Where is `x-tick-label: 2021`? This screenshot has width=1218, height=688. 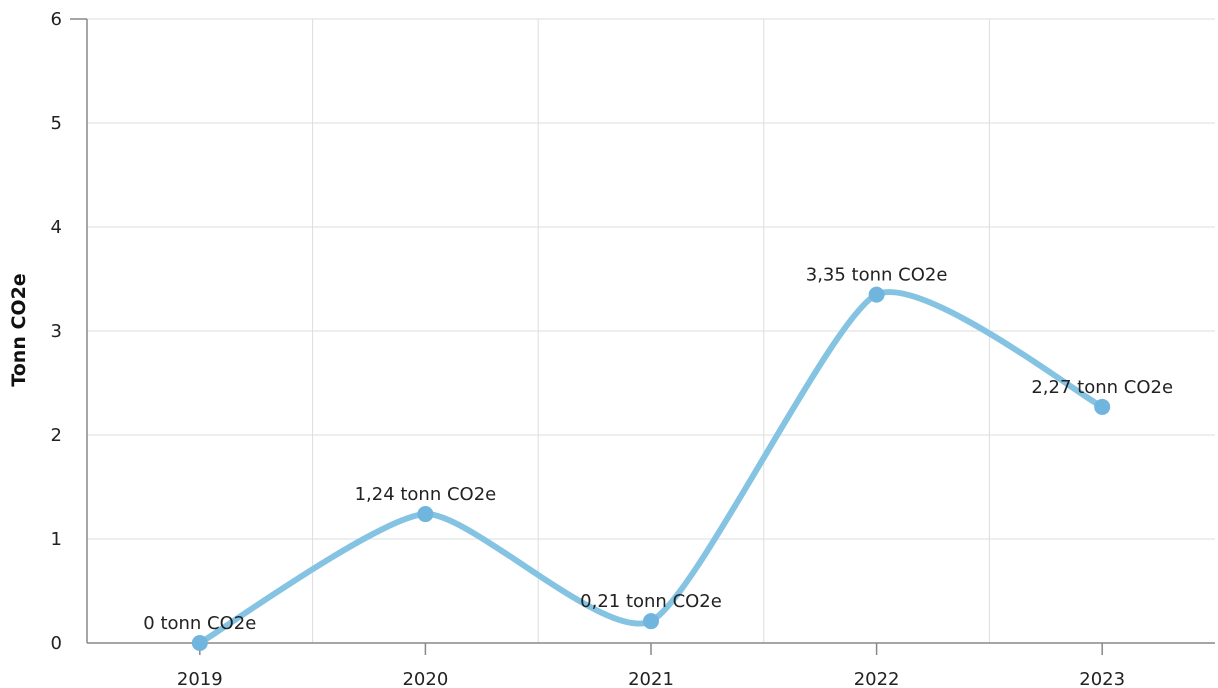
x-tick-label: 2021 is located at coordinates (651, 678).